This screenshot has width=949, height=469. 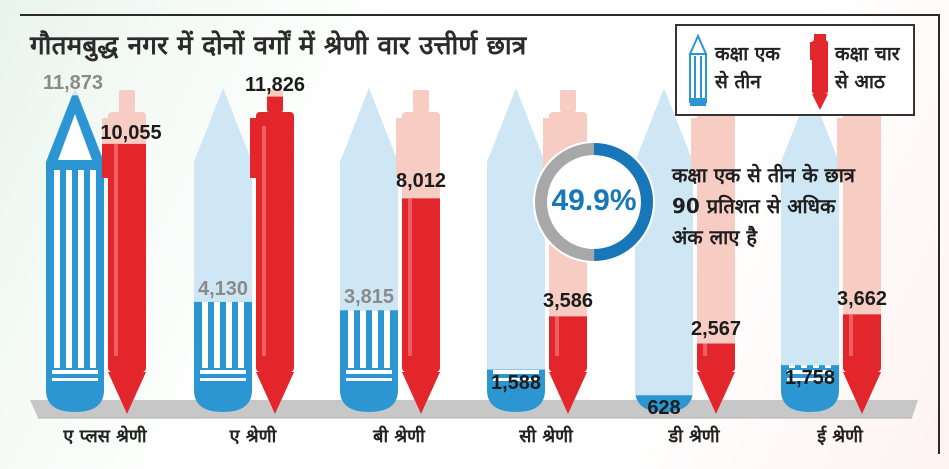 What do you see at coordinates (754, 206) in the screenshot?
I see `highlight-note-line2: 90 प्रतिशत से अधिक` at bounding box center [754, 206].